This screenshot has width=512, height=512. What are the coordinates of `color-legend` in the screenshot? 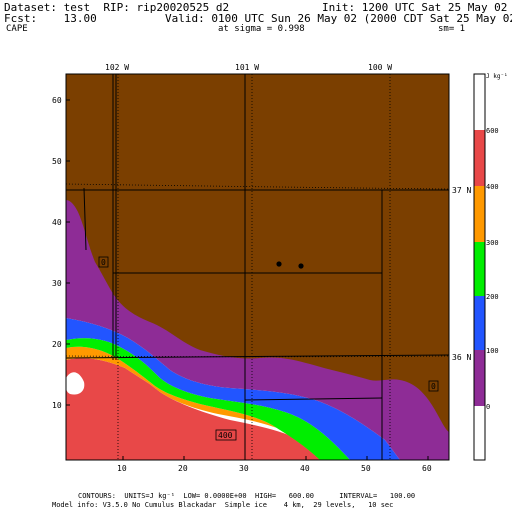 It's located at (479, 267).